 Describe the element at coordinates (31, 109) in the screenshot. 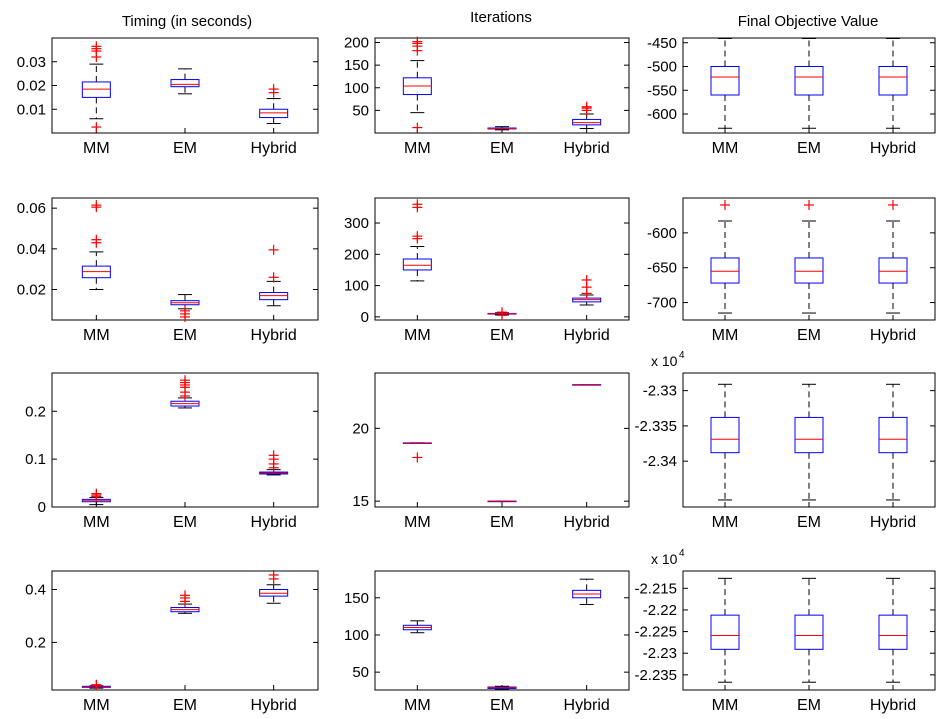

I see `y-tick-label: 0.01` at that location.